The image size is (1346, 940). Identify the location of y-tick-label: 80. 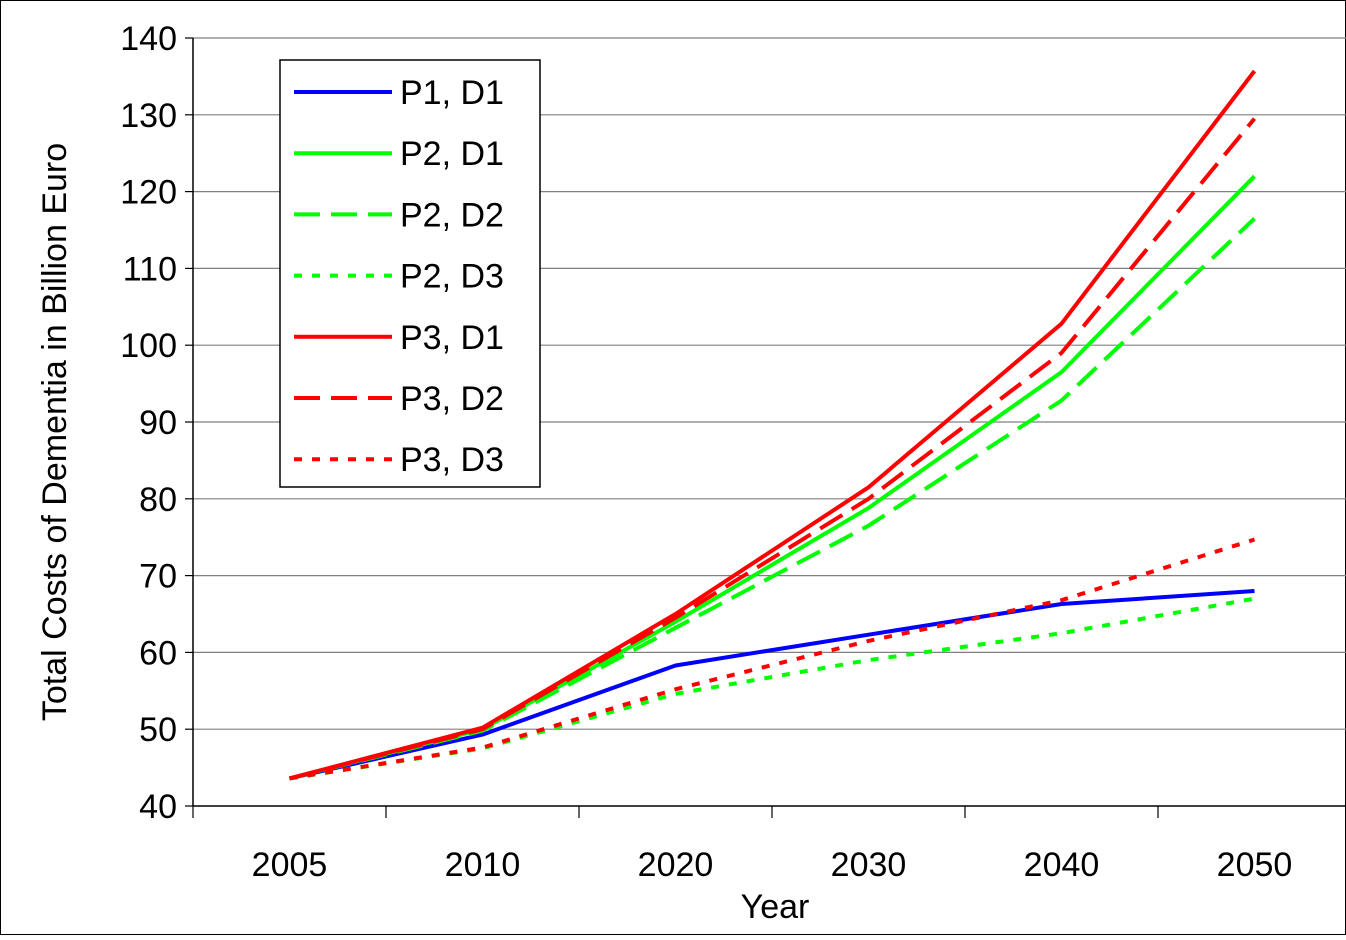
(158, 500).